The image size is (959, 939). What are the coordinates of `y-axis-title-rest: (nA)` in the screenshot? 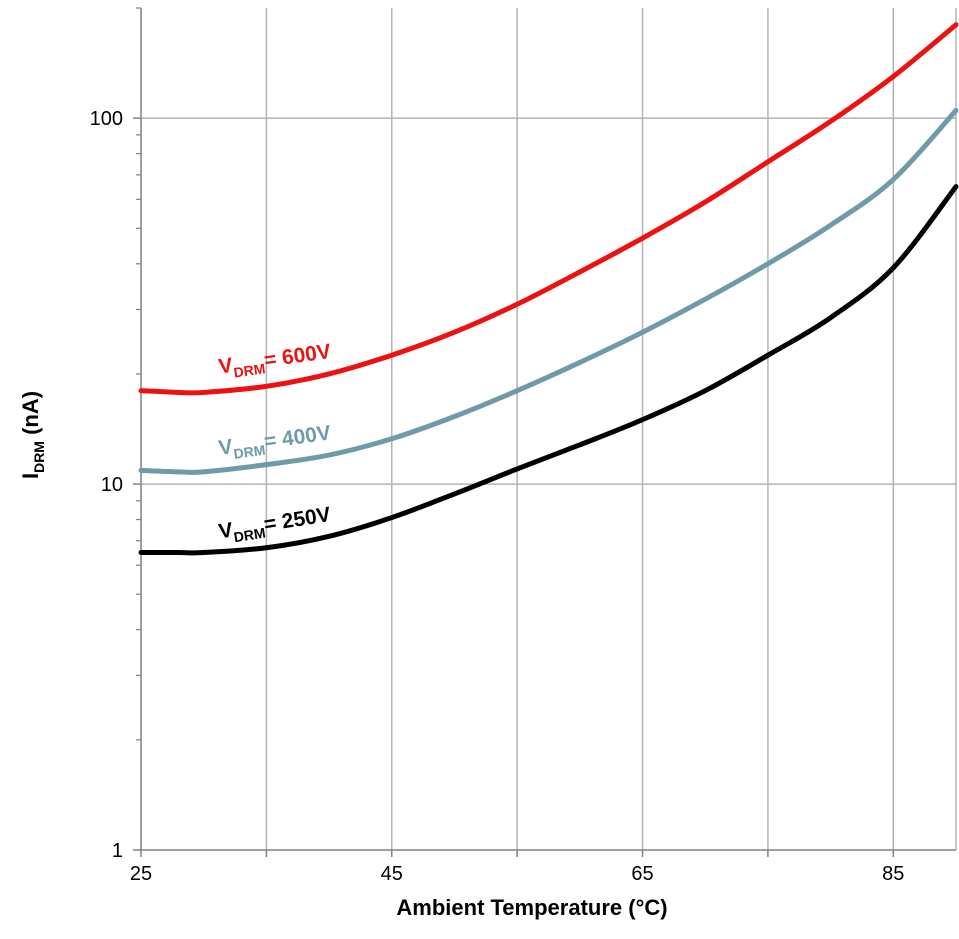 It's located at (30, 416).